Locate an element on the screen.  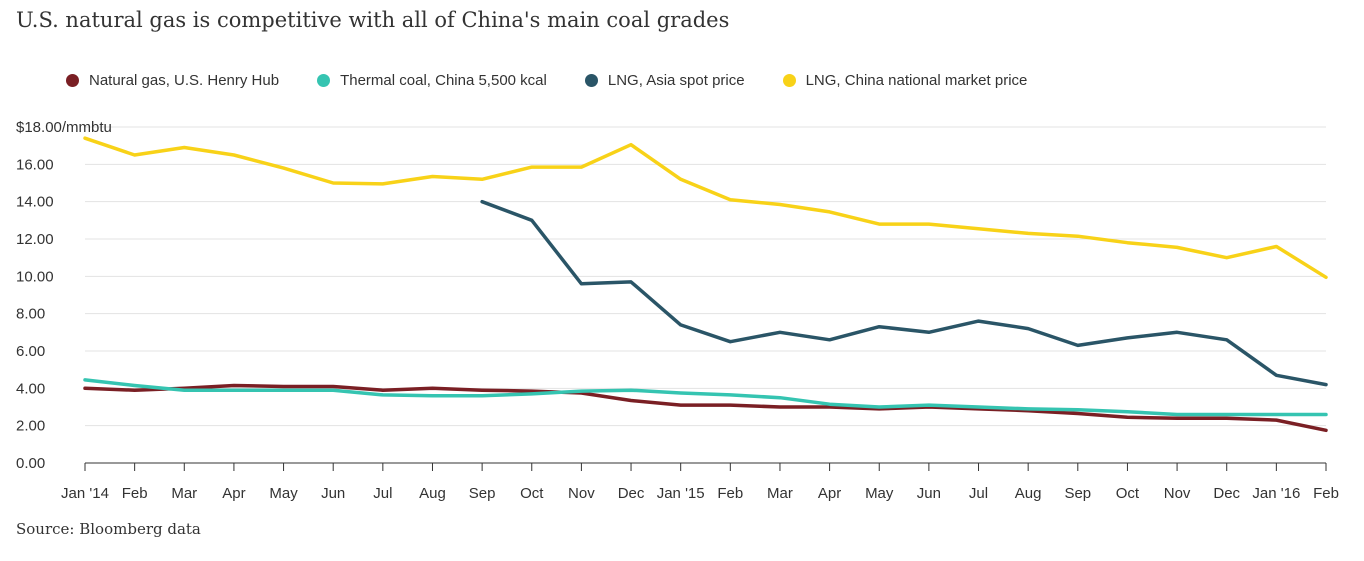
legend-item-lng-asia-spot: LNG, Asia spot price is located at coordinates (664, 80).